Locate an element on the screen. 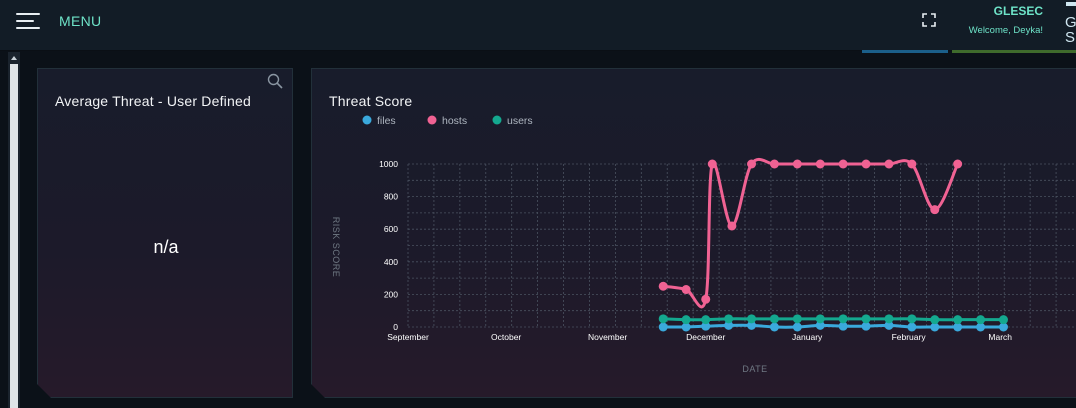 The image size is (1076, 408). page-scrollbar is located at coordinates (14, 230).